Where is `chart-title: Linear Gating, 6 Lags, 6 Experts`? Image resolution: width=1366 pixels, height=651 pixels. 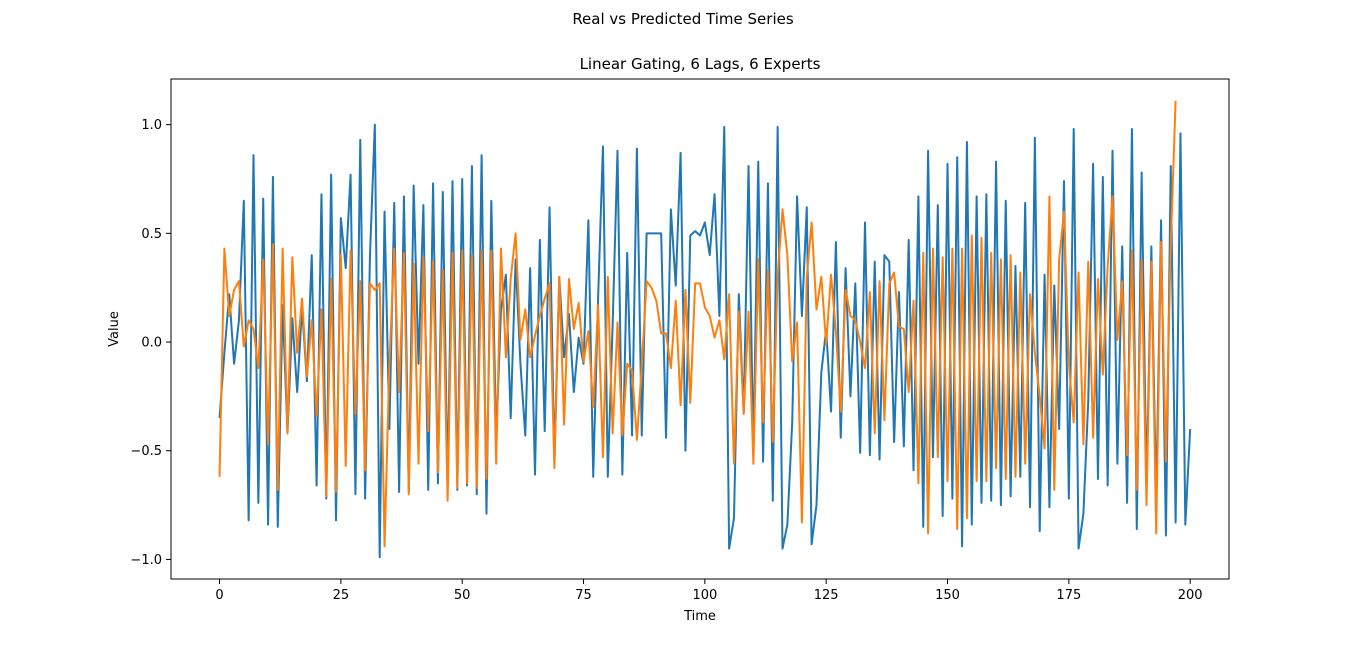
chart-title: Linear Gating, 6 Lags, 6 Experts is located at coordinates (700, 64).